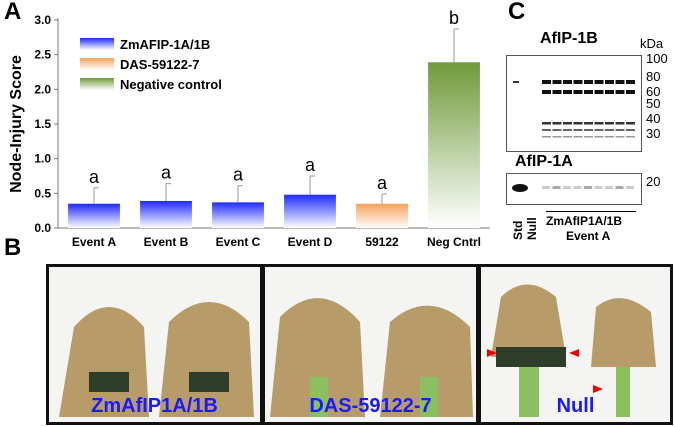 Image resolution: width=675 pixels, height=427 pixels. What do you see at coordinates (653, 76) in the screenshot?
I see `mw-marker-80: 80` at bounding box center [653, 76].